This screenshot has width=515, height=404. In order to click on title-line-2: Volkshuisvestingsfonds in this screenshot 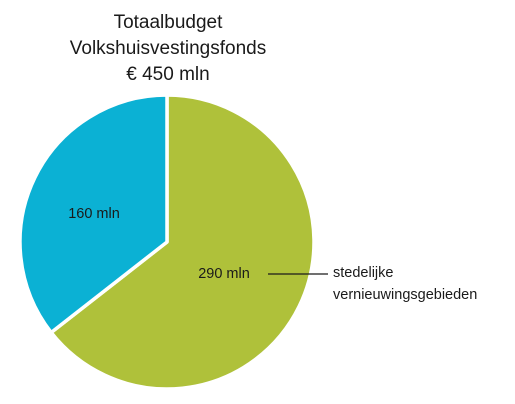, I will do `click(168, 48)`.